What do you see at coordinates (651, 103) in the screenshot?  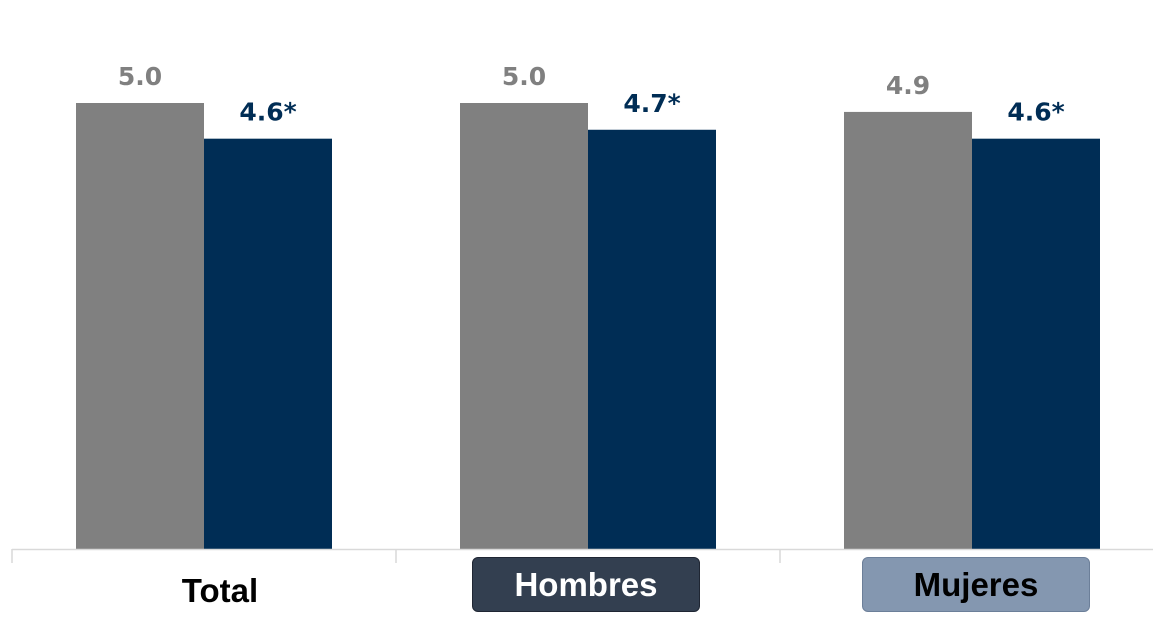 I see `bar-label-hombres-series-2: 4.7*` at bounding box center [651, 103].